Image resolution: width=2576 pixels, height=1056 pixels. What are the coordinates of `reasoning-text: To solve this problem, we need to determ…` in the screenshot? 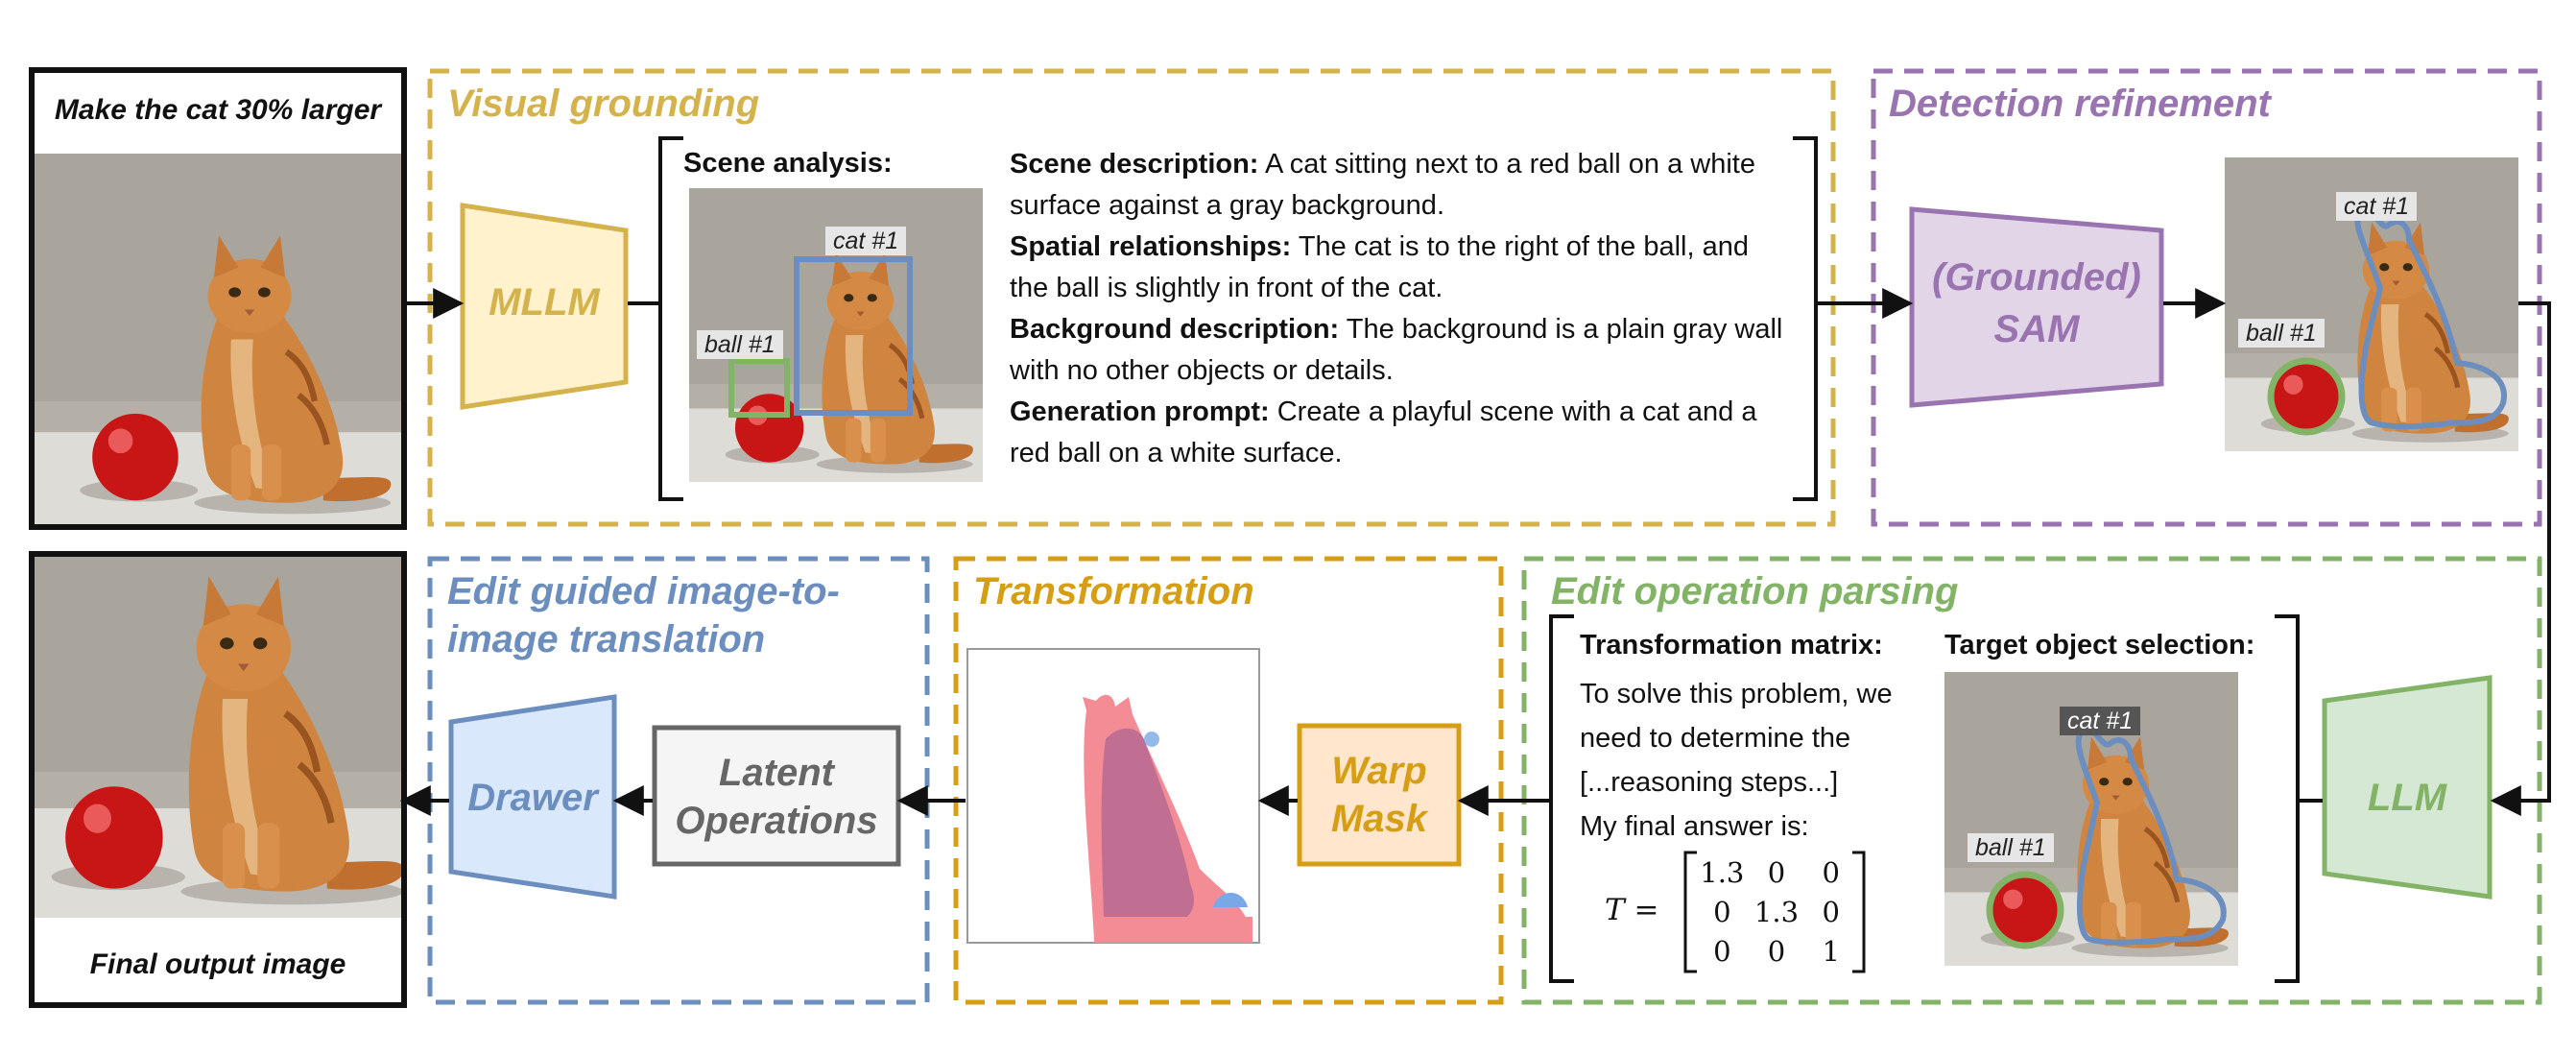 It's located at (1738, 760).